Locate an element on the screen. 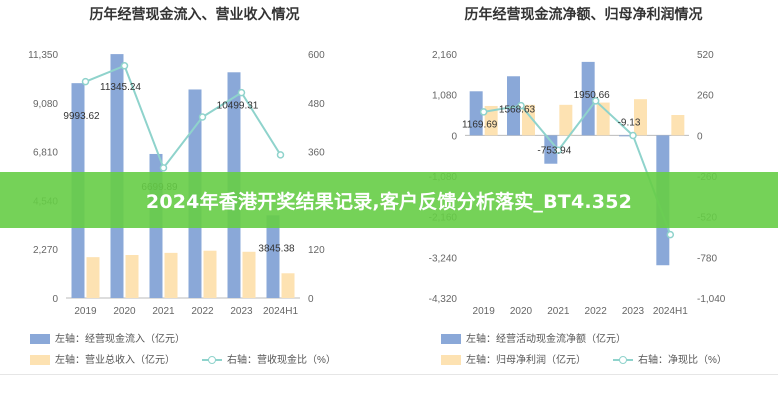 The width and height of the screenshot is (778, 400). legend-item: 左轴：经营现金流入（亿元） is located at coordinates (107, 337).